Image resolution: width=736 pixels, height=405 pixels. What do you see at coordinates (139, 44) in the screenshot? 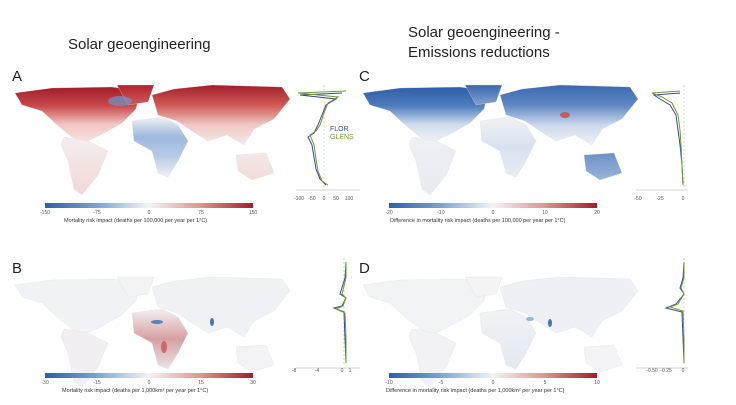
I see `title-left: Solar geoengineering` at bounding box center [139, 44].